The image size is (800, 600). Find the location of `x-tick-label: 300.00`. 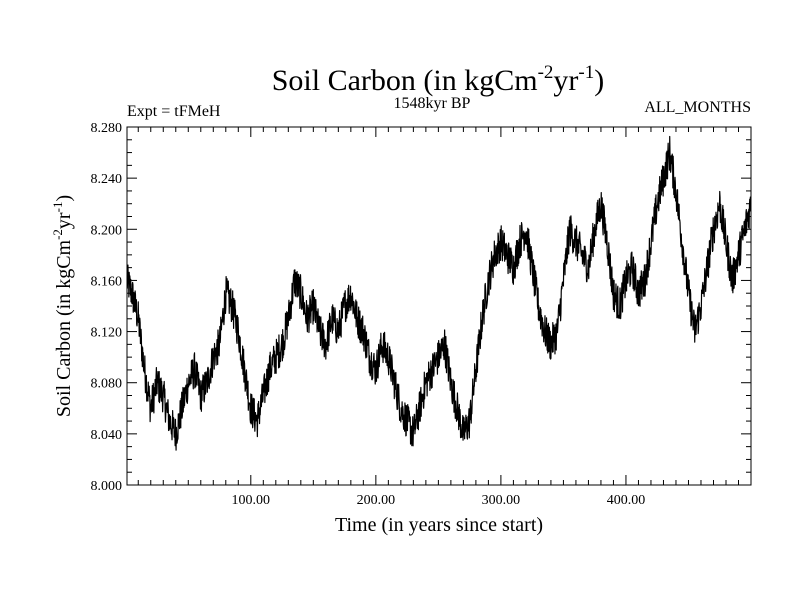

x-tick-label: 300.00 is located at coordinates (501, 500).